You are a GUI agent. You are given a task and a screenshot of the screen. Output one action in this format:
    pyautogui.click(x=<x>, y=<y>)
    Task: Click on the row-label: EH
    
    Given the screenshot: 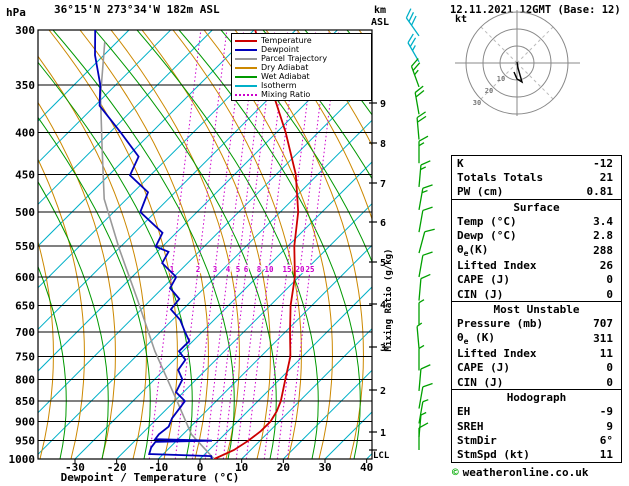 What is the action you would take?
    pyautogui.click(x=464, y=412)
    